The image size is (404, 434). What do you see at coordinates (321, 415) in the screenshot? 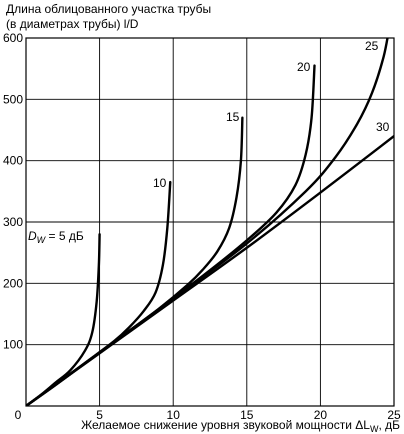
I see `x-tick-label: 20` at bounding box center [321, 415].